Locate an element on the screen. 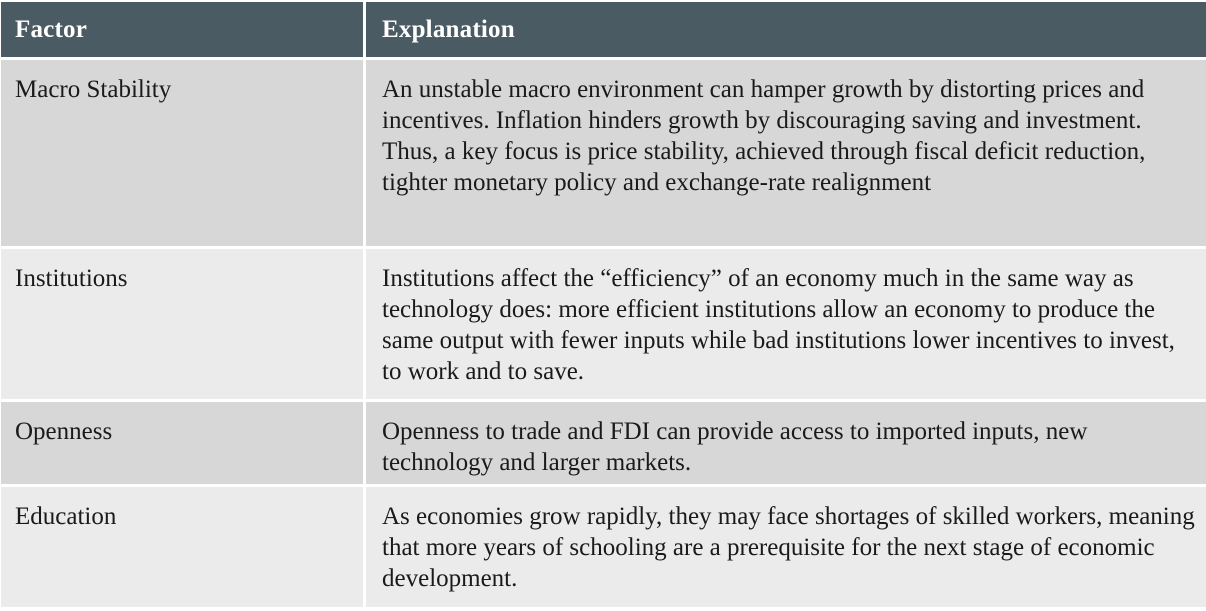  factor-cell: Openness is located at coordinates (182, 443).